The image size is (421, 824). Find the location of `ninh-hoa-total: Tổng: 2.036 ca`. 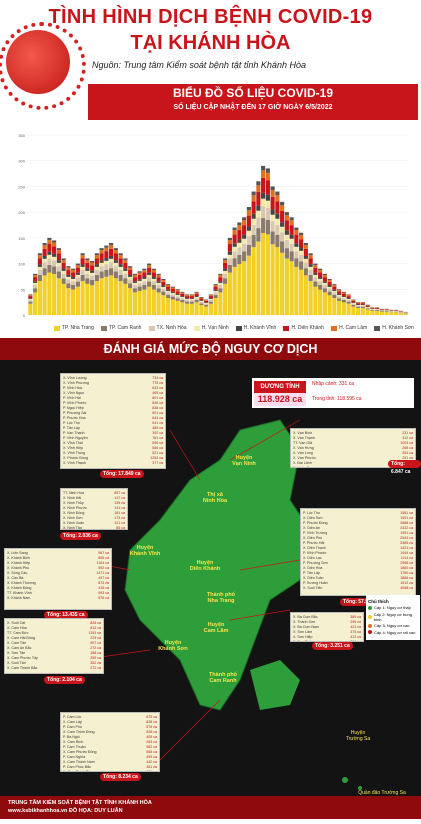

ninh-hoa-total: Tổng: 2.036 ca is located at coordinates (80, 536).